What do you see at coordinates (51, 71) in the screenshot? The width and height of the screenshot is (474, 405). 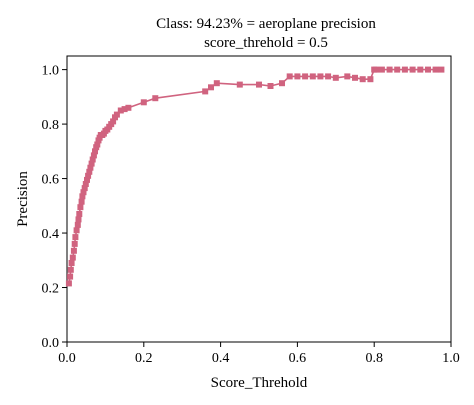 I see `y-tick-label: 1.0` at bounding box center [51, 71].